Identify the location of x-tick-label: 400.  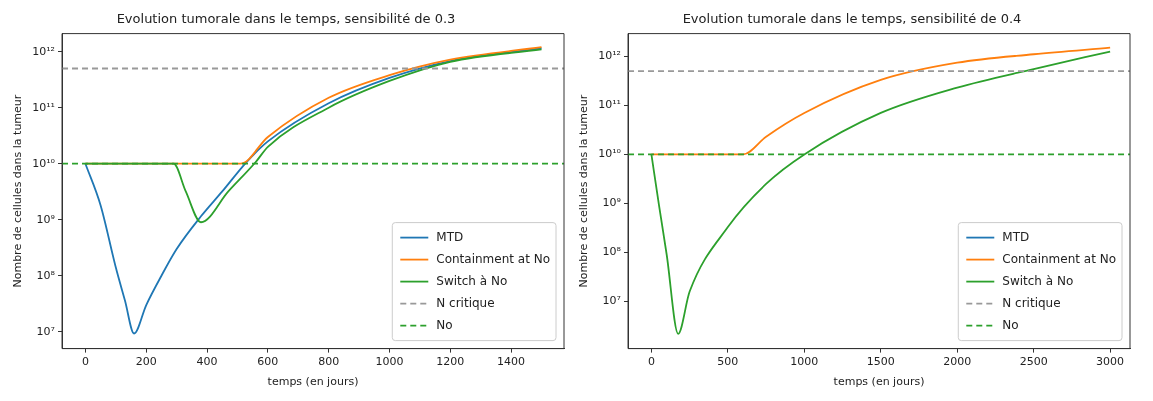
(207, 362).